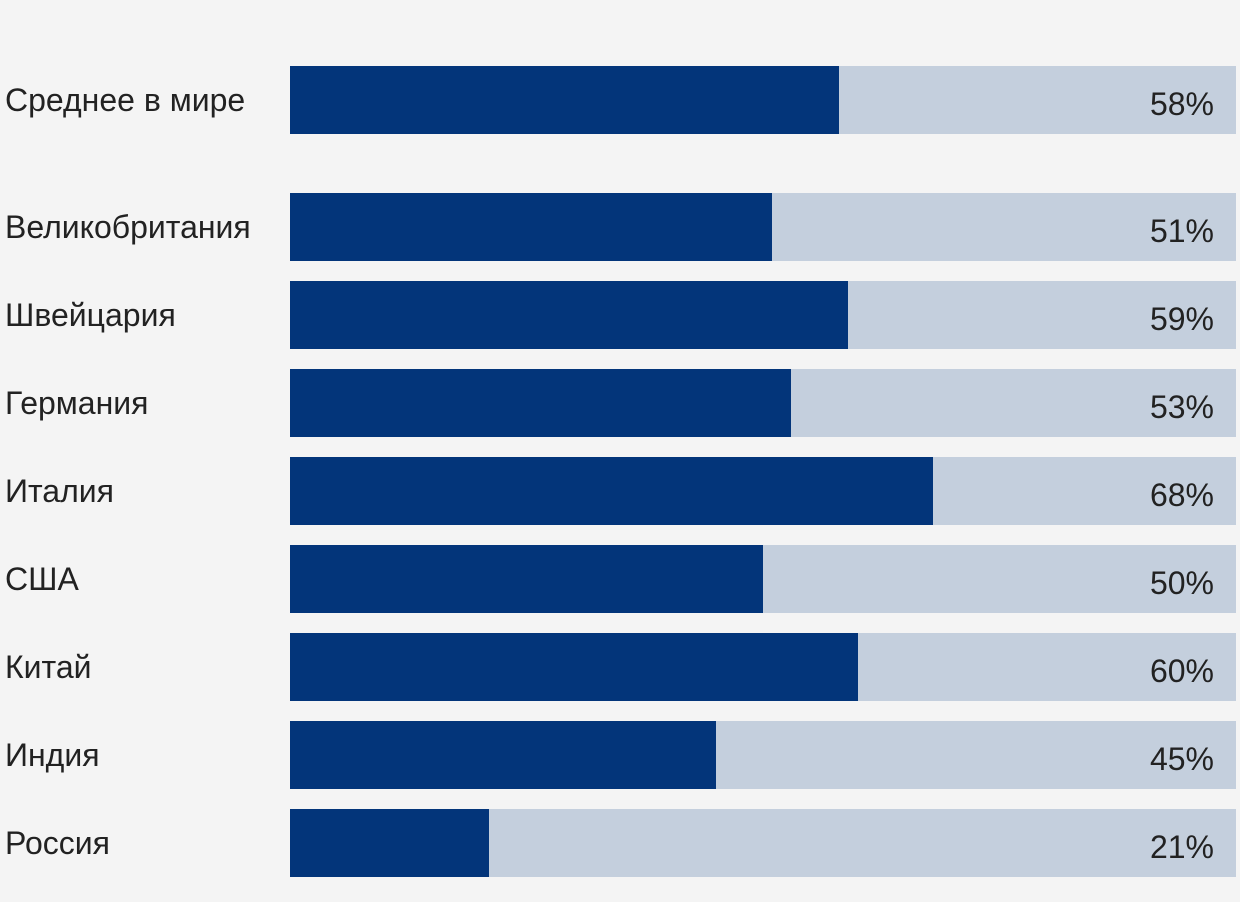 This screenshot has height=902, width=1240. What do you see at coordinates (1181, 407) in the screenshot?
I see `value-label: 53%` at bounding box center [1181, 407].